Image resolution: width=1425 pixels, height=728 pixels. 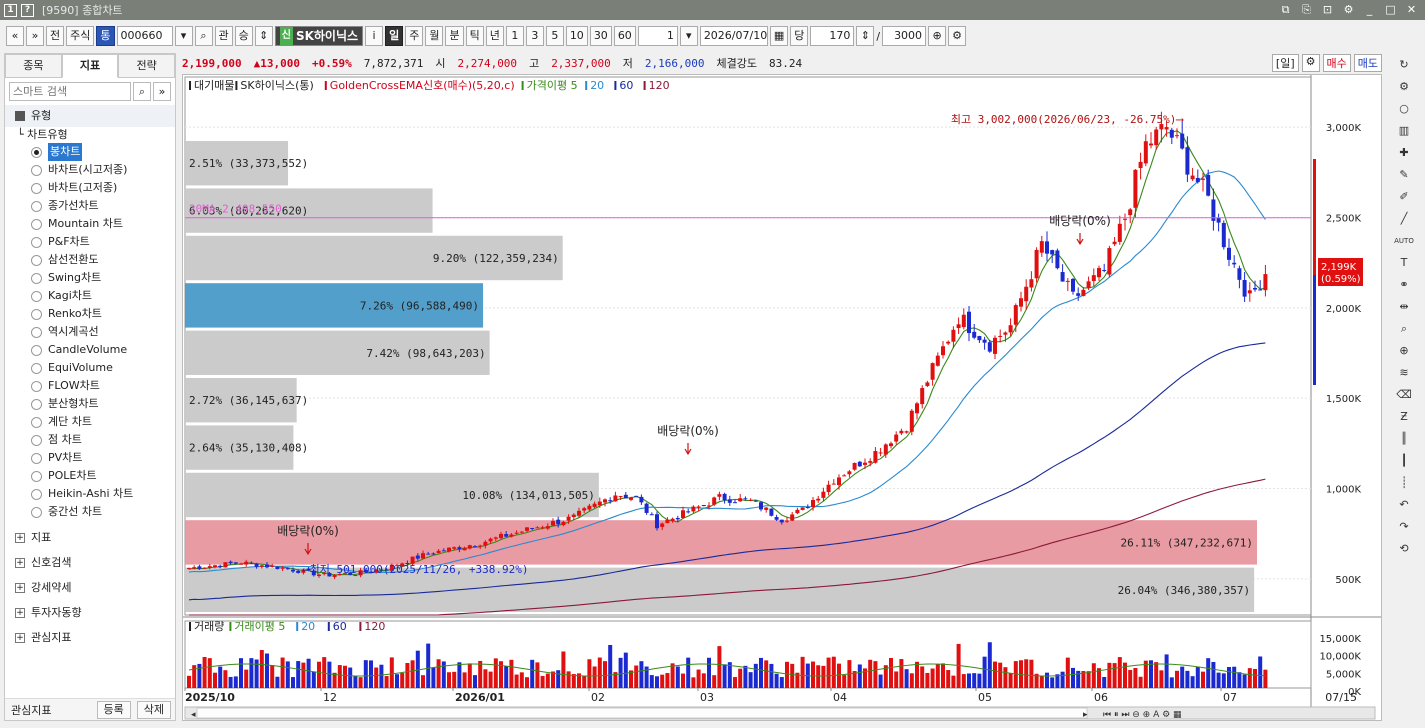 I want to click on bar-count-input: 170, so click(x=832, y=36).